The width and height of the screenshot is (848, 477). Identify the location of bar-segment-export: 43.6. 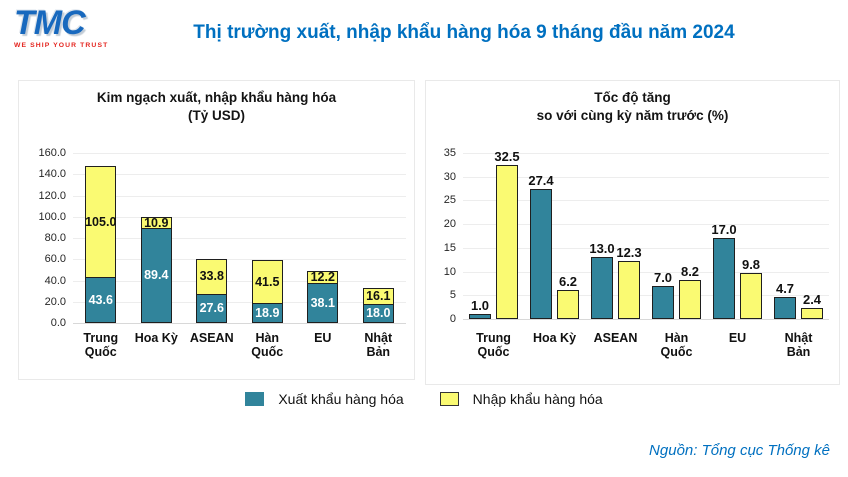
(101, 299).